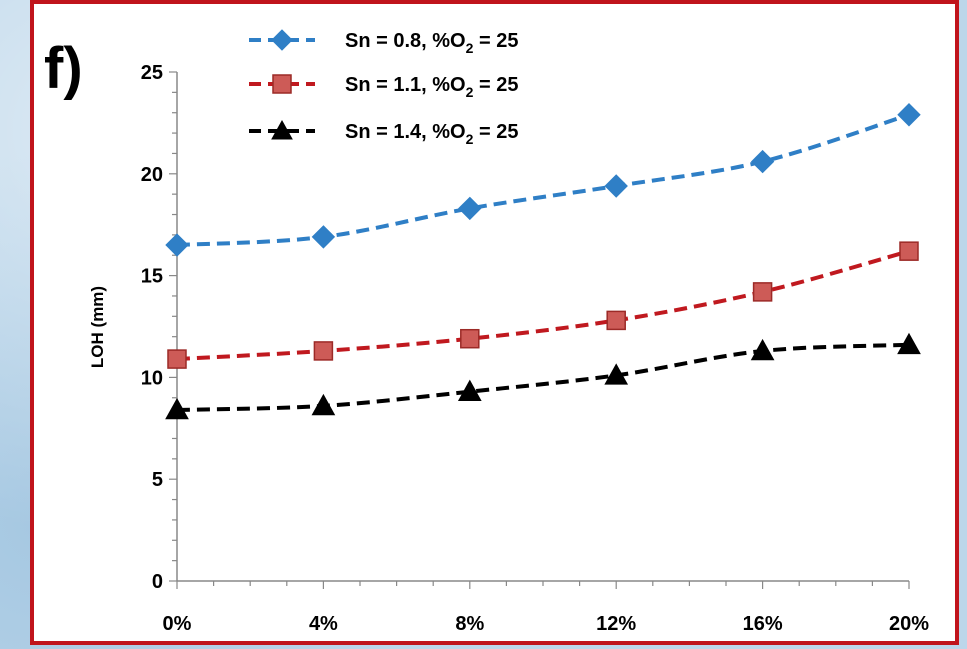  Describe the element at coordinates (405, 41) in the screenshot. I see `legend-label-prefix: Sn = 0.8, %O` at that location.